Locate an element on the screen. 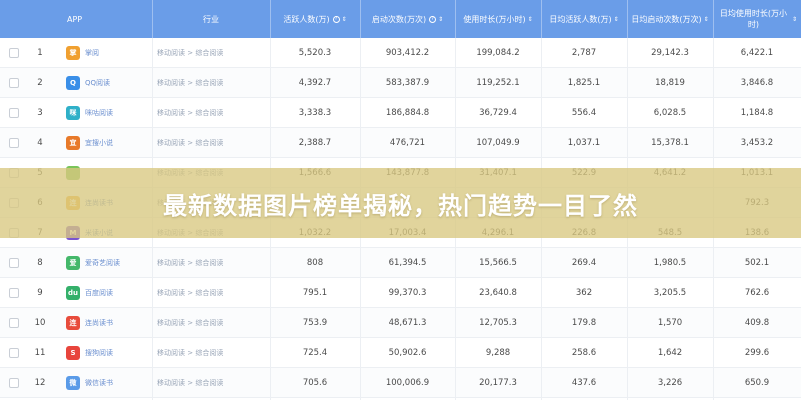 This screenshot has width=801, height=400. app-logo-icon: 掌 is located at coordinates (73, 53).